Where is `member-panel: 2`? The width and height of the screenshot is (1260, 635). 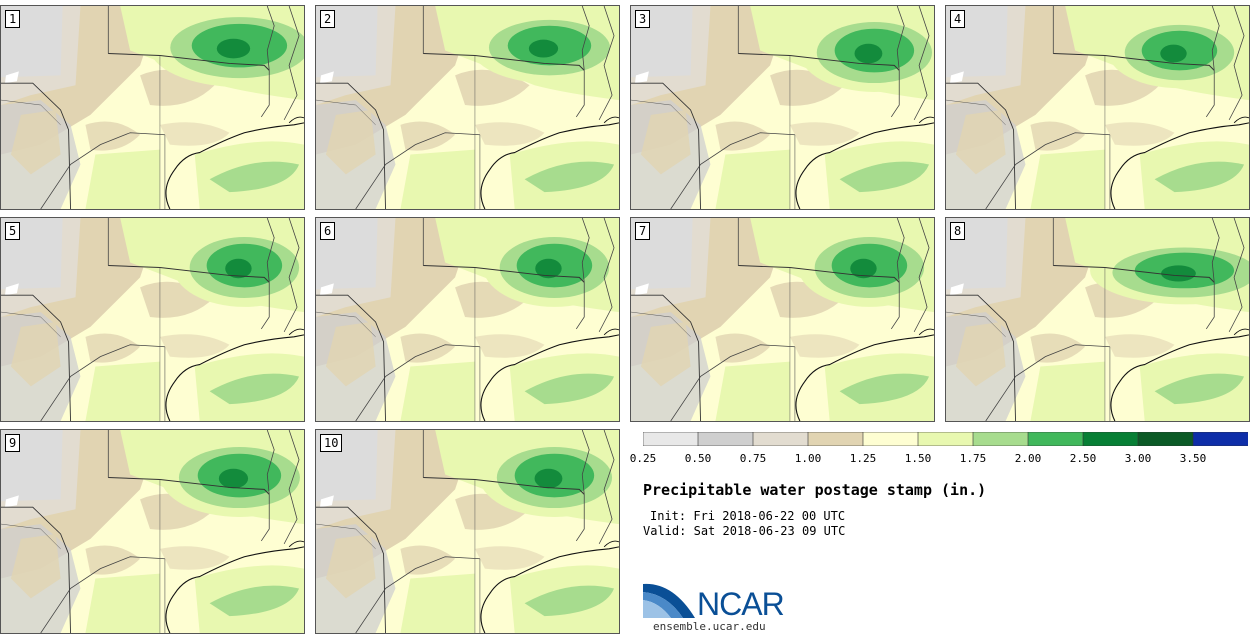
member-panel: 2 is located at coordinates (467, 107).